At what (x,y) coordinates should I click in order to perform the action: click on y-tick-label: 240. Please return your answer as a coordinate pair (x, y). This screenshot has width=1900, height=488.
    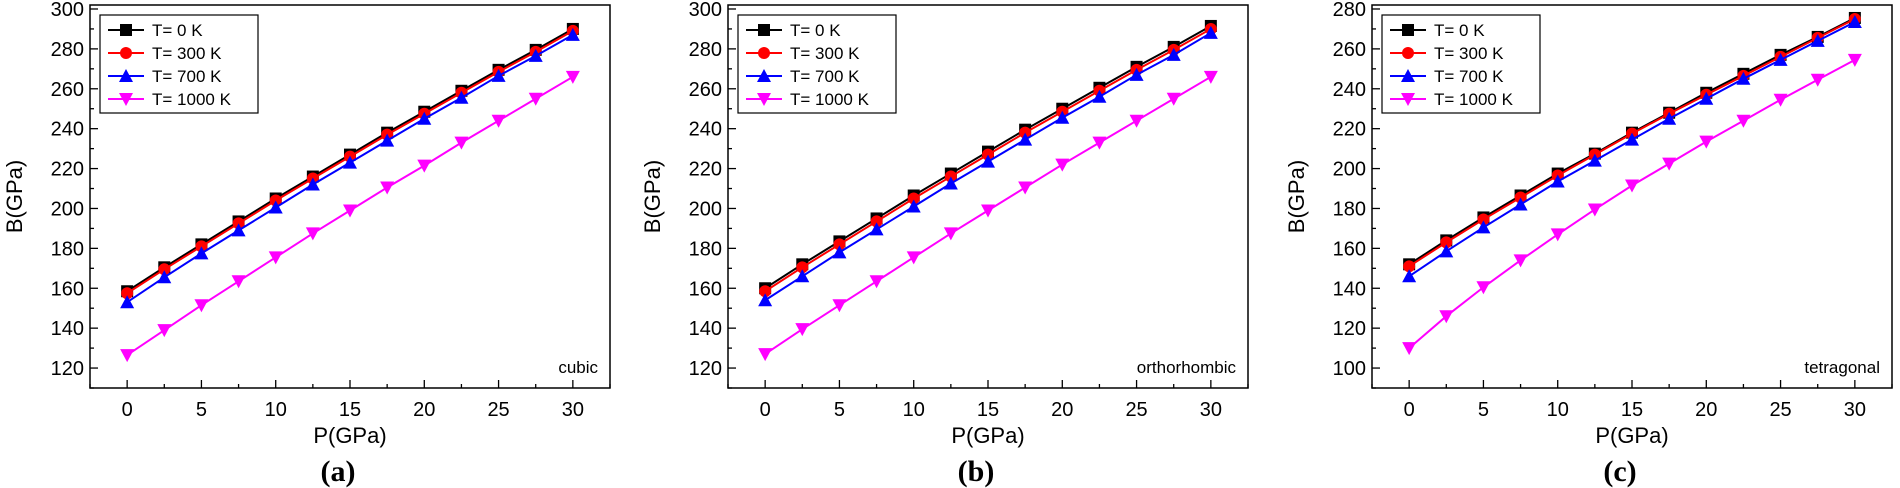
    Looking at the image, I should click on (1349, 90).